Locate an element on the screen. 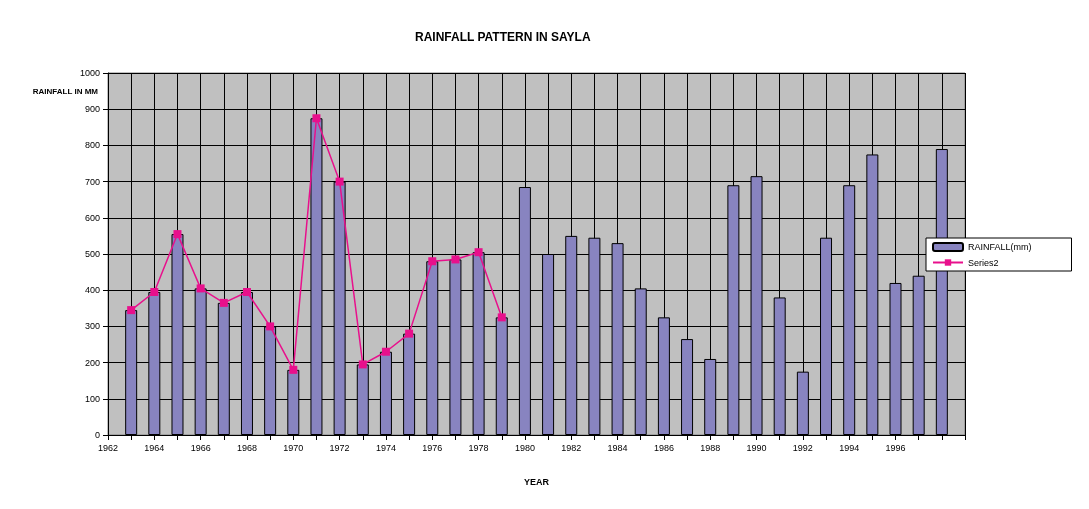 Image resolution: width=1089 pixels, height=509 pixels. y-tick-label: 900 is located at coordinates (92, 109).